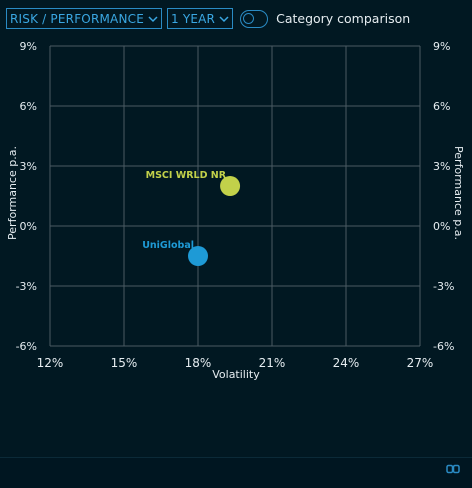 This screenshot has height=488, width=472. What do you see at coordinates (124, 363) in the screenshot?
I see `x-tick-label: 15%` at bounding box center [124, 363].